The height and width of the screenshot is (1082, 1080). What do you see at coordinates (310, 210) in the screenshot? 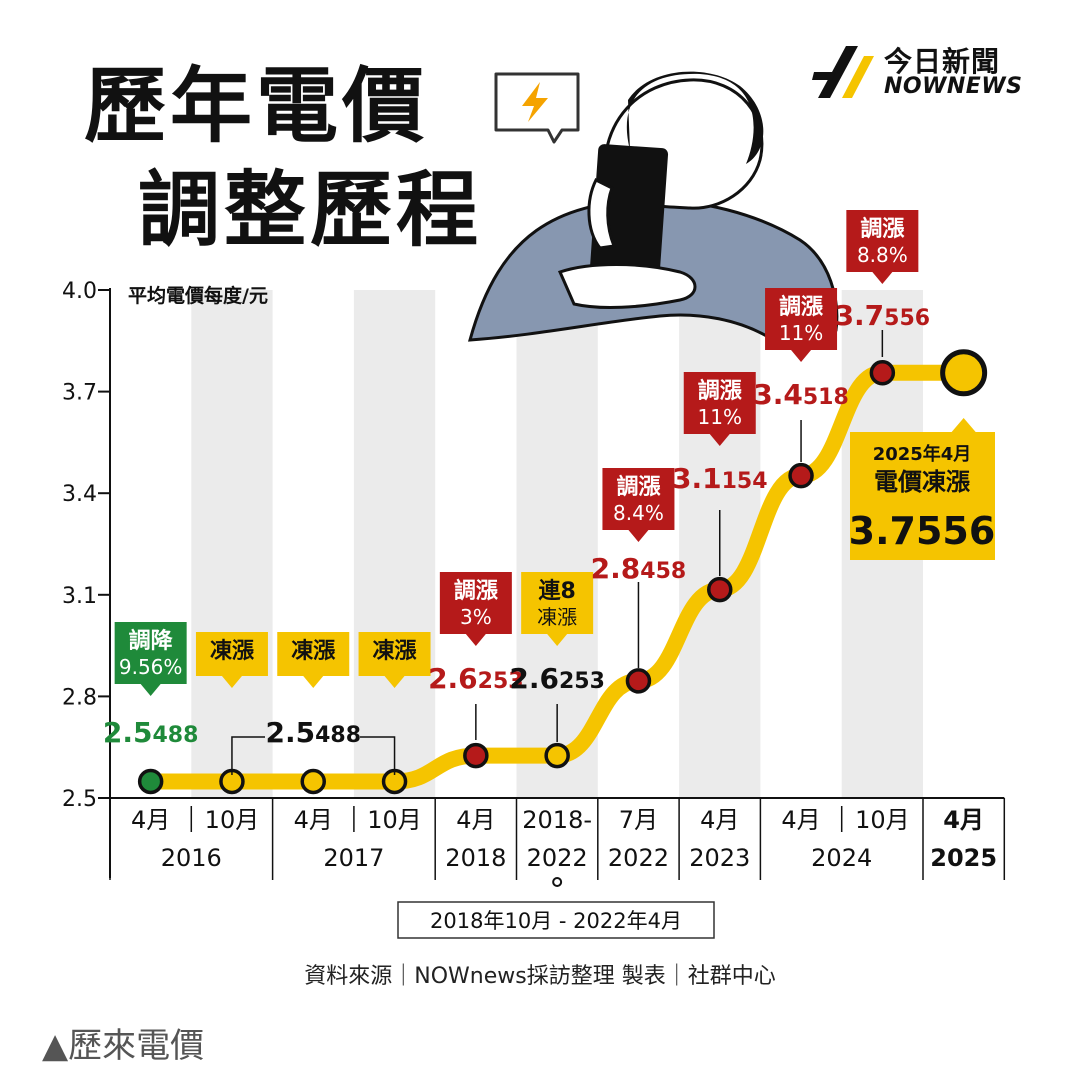
I see `title-line-2: 調整歷程` at bounding box center [310, 210].